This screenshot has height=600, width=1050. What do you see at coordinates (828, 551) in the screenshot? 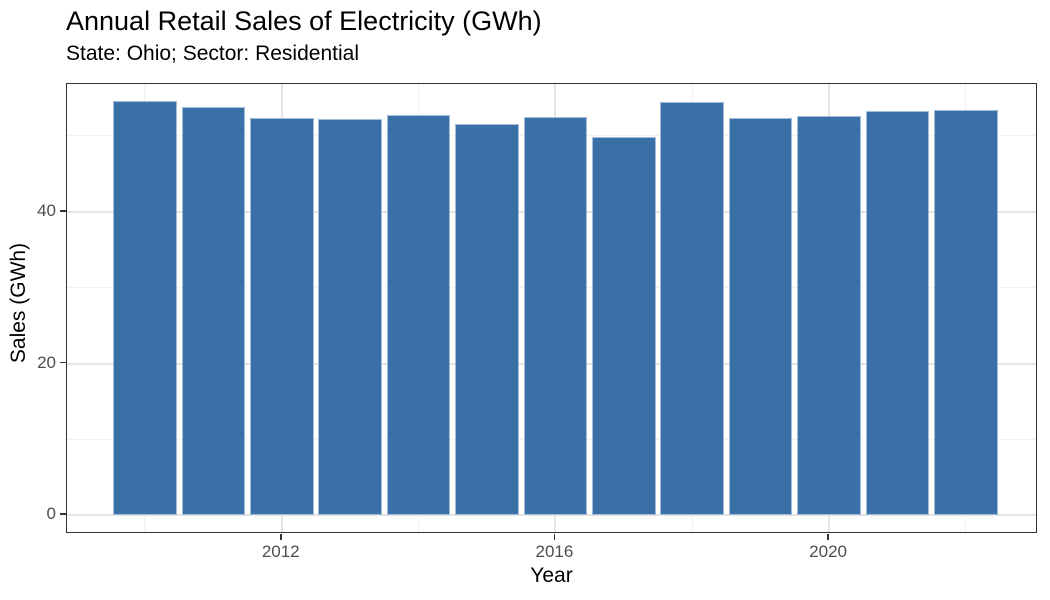
I see `x-tick-label: 2020` at bounding box center [828, 551].